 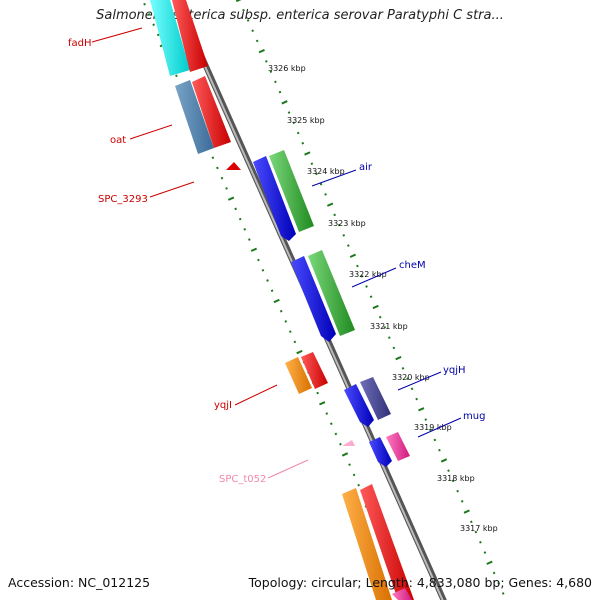 I want to click on tick-label-3322: 3322 kbp, so click(x=368, y=274).